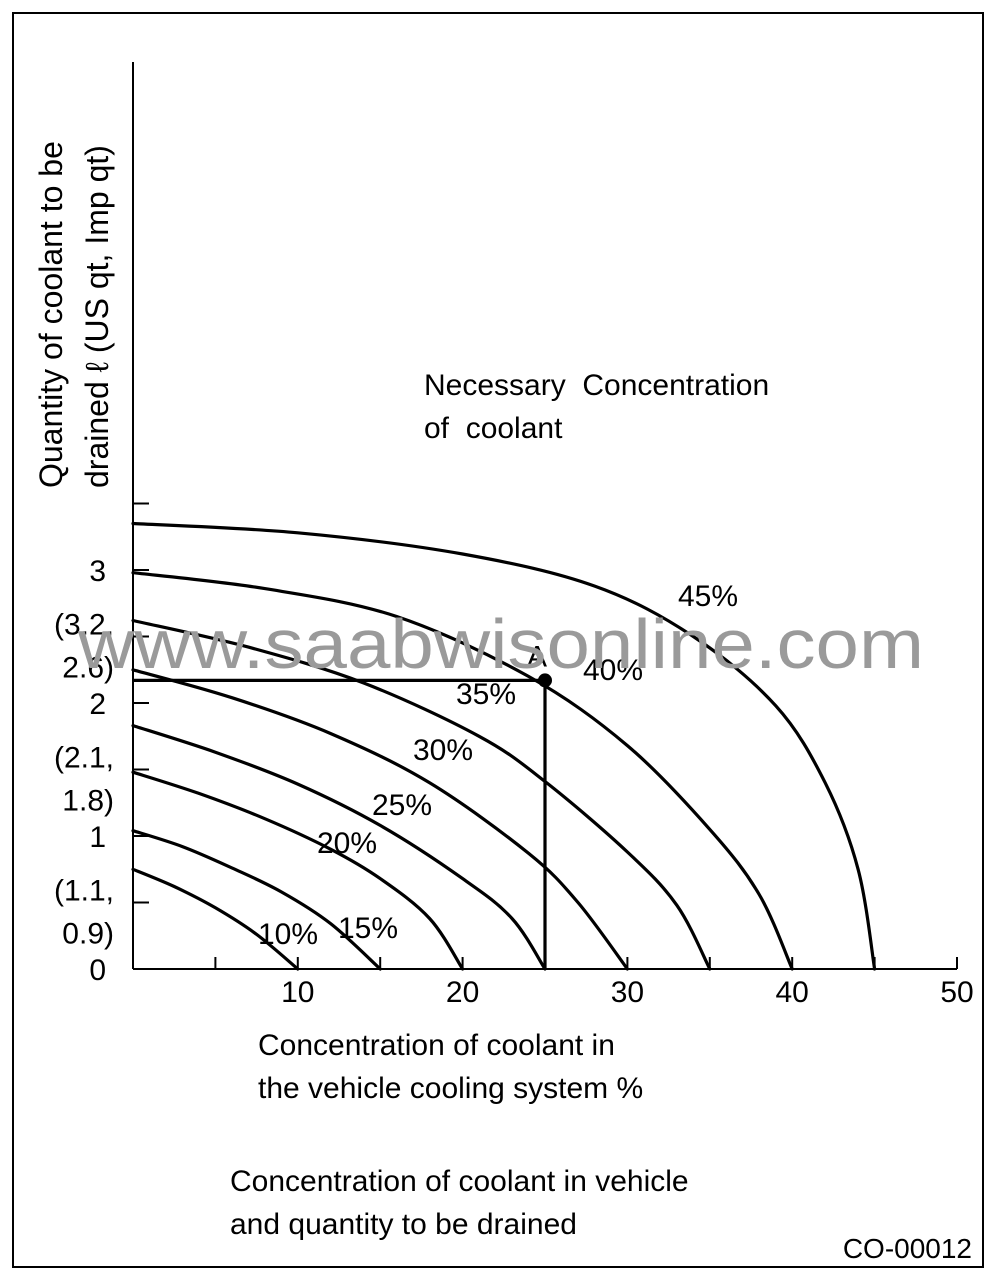 Image resolution: width=1000 pixels, height=1286 pixels. Describe the element at coordinates (596, 385) in the screenshot. I see `legend-title-line1: Necessary Concentration` at that location.